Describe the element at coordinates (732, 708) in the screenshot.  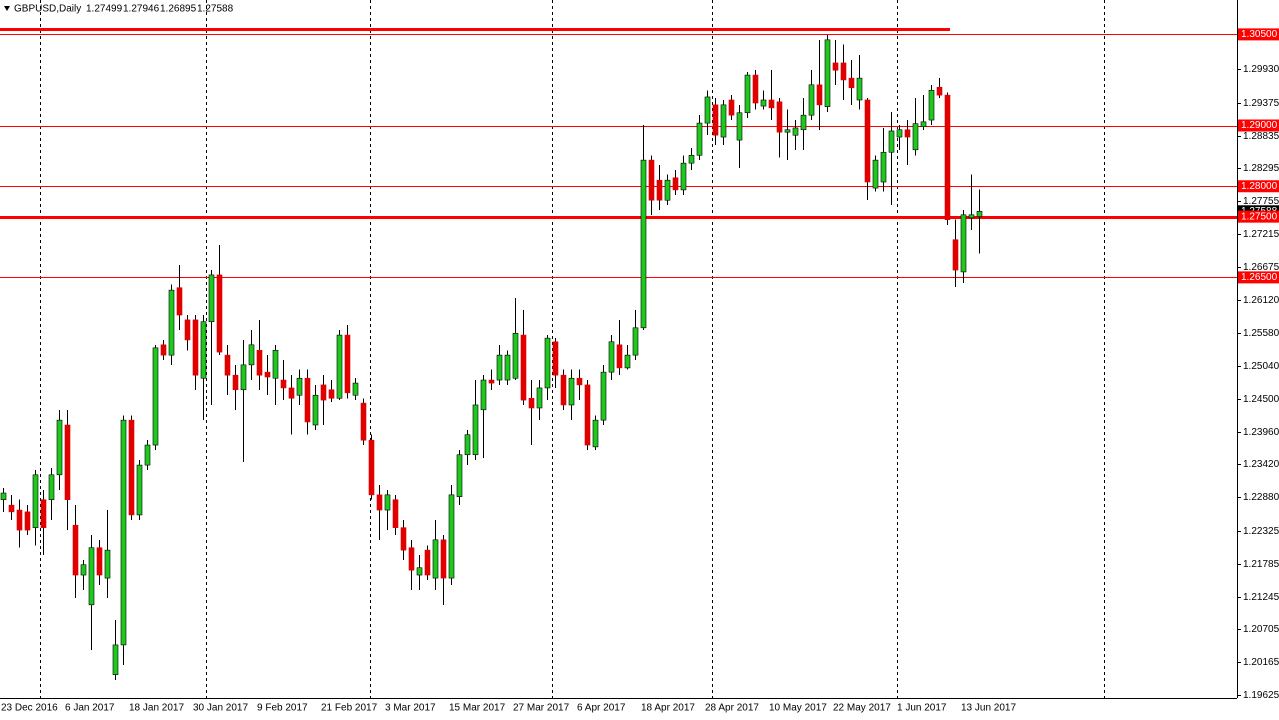
I see `x-tick-label: 28 Apr 2017` at that location.